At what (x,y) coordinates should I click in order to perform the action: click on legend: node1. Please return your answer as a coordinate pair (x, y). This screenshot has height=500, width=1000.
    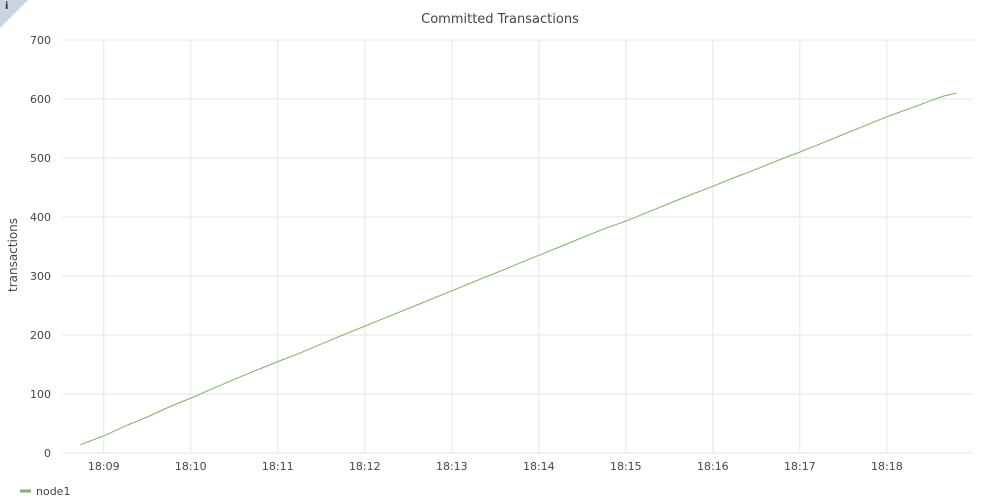
    Looking at the image, I should click on (45, 491).